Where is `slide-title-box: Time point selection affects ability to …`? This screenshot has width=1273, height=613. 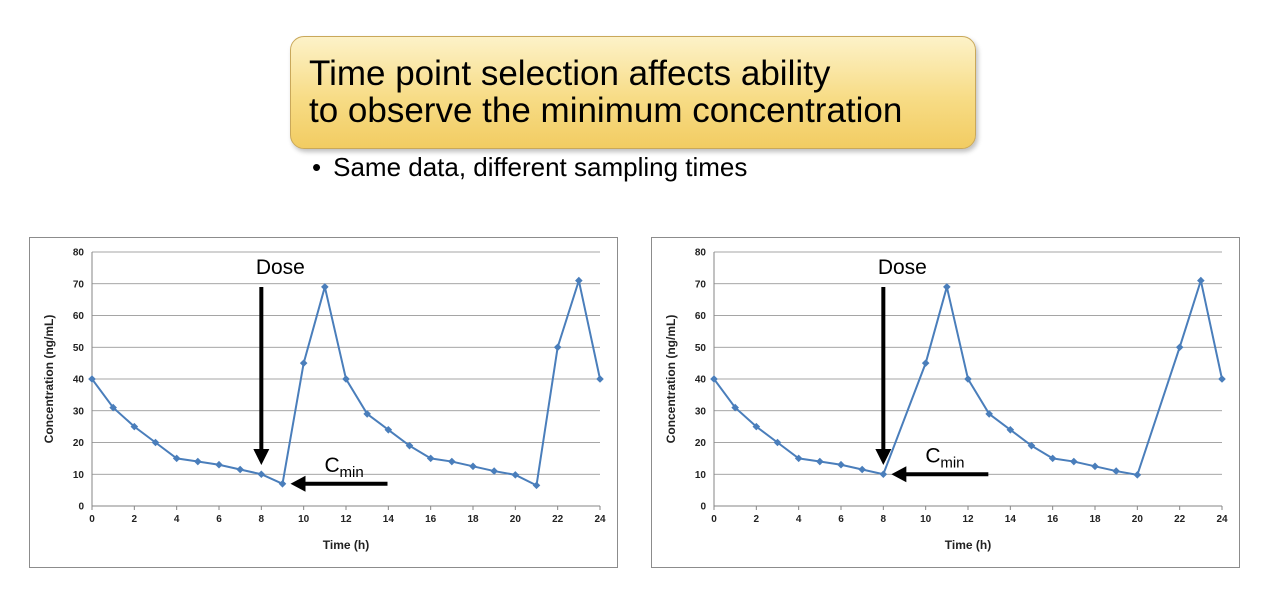
slide-title-box: Time point selection affects ability to … is located at coordinates (633, 92).